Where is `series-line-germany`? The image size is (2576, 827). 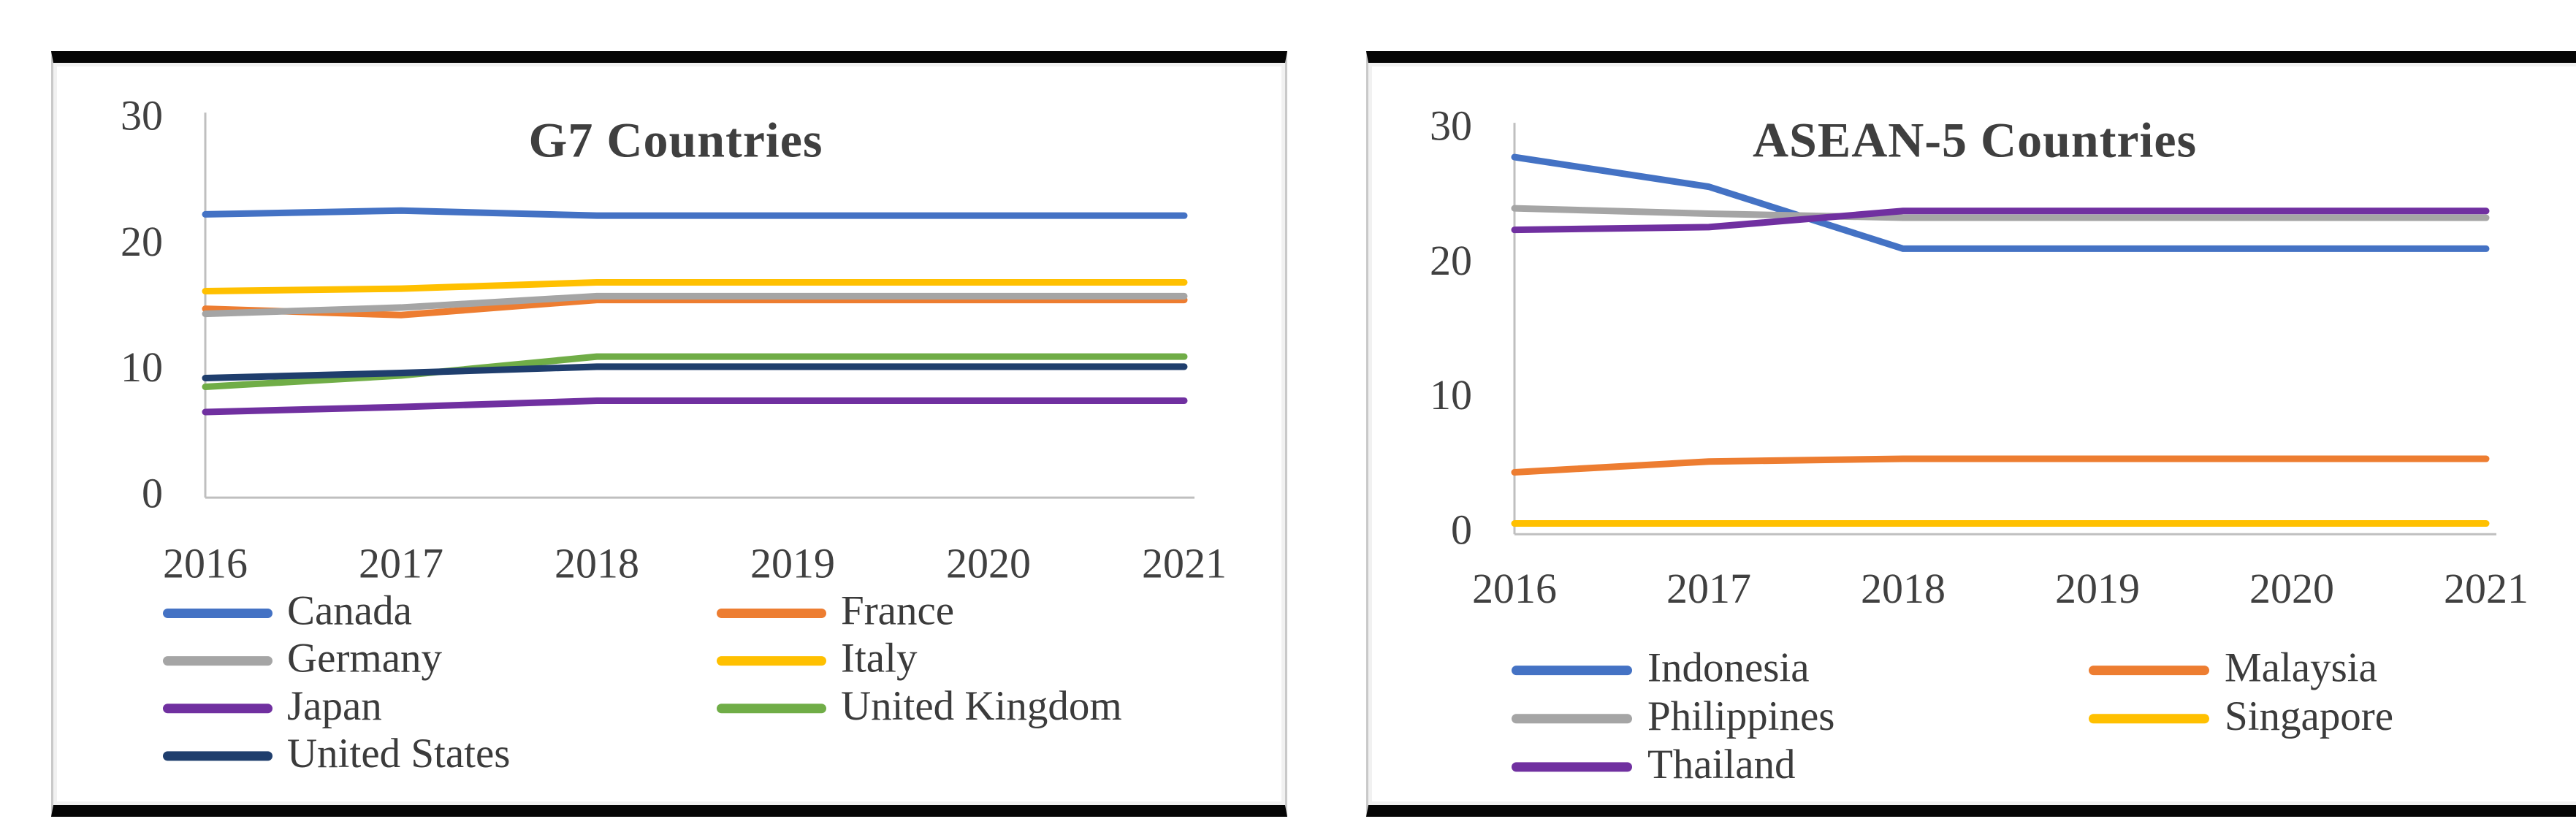
series-line-germany is located at coordinates (695, 305).